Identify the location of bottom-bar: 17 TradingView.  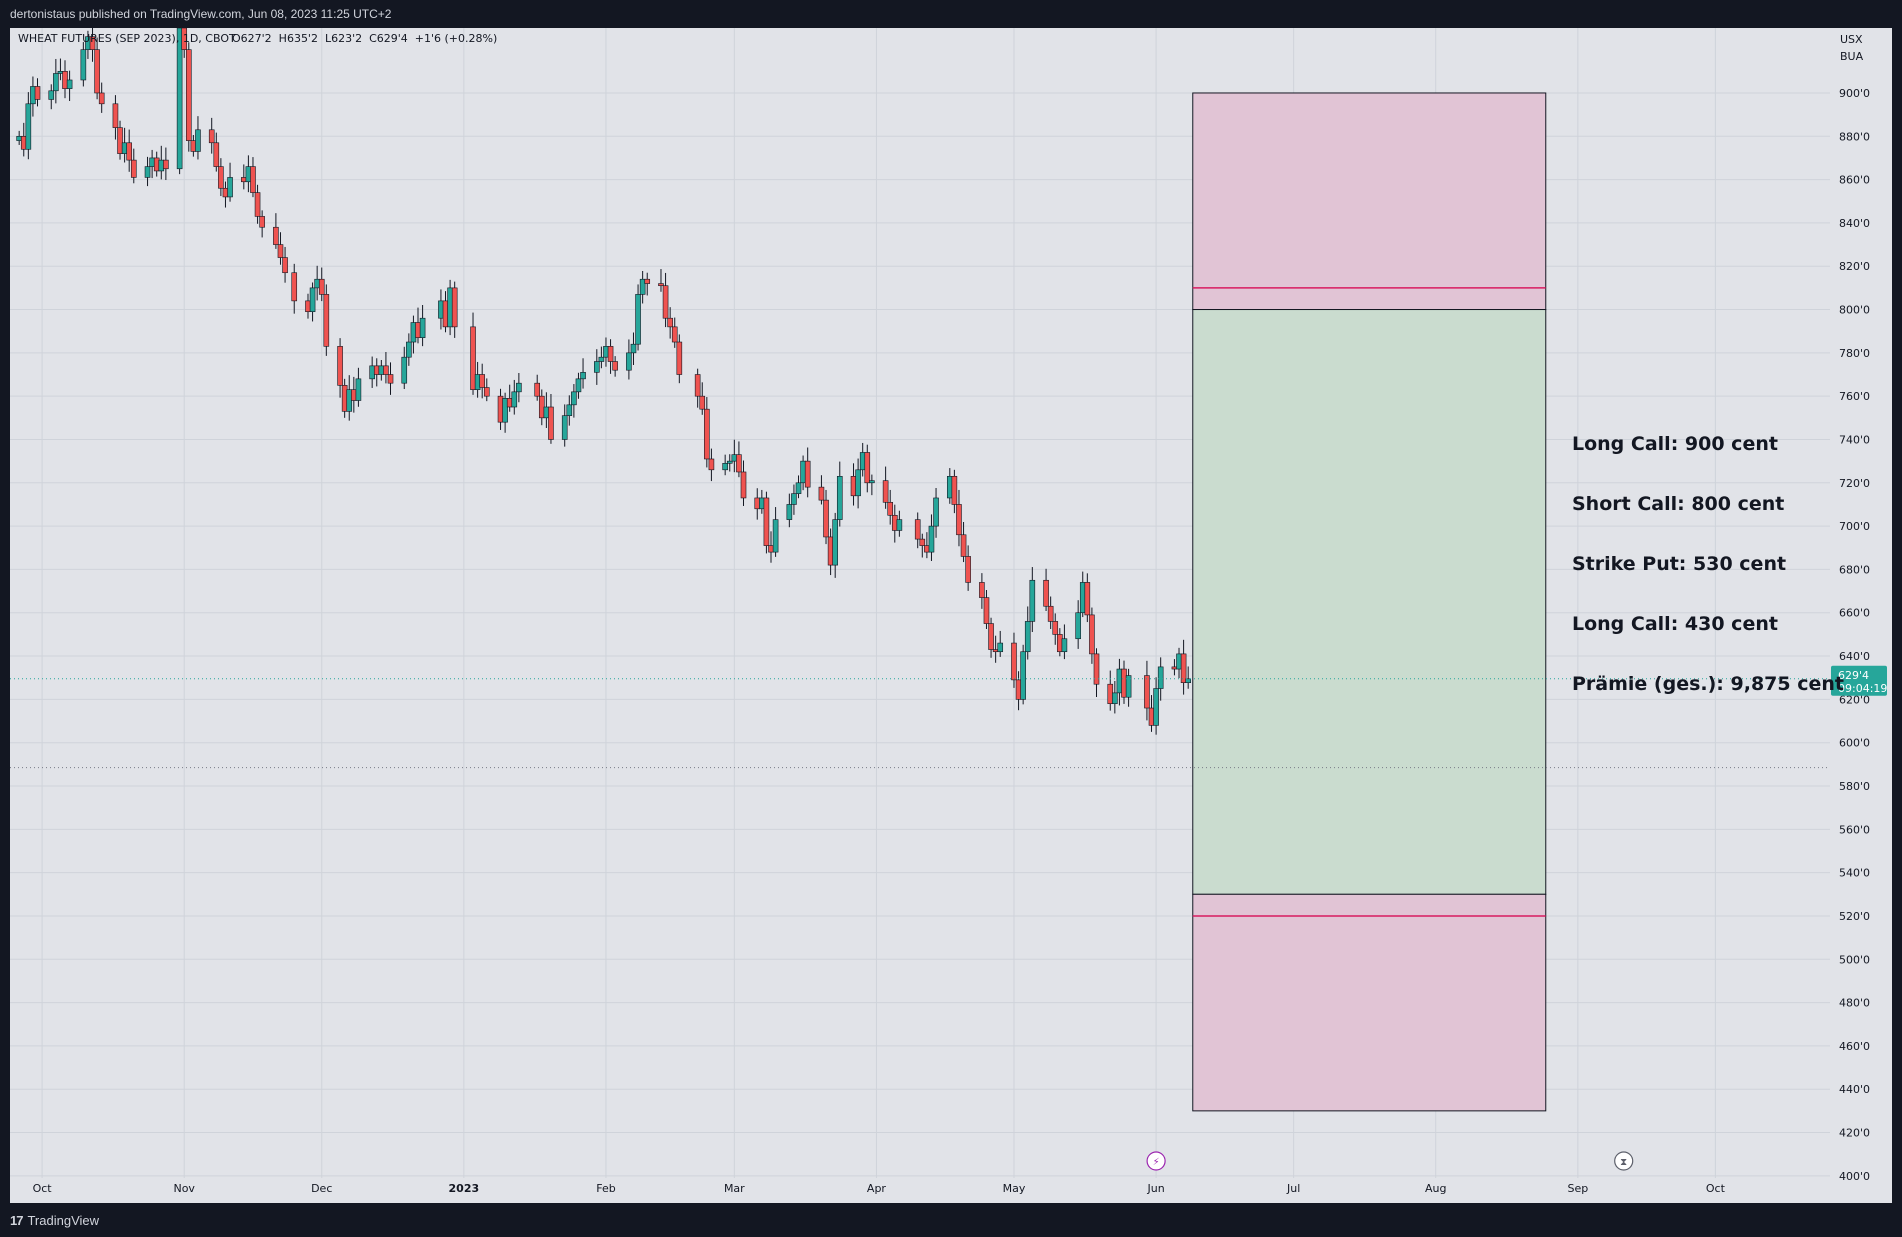
(951, 1220).